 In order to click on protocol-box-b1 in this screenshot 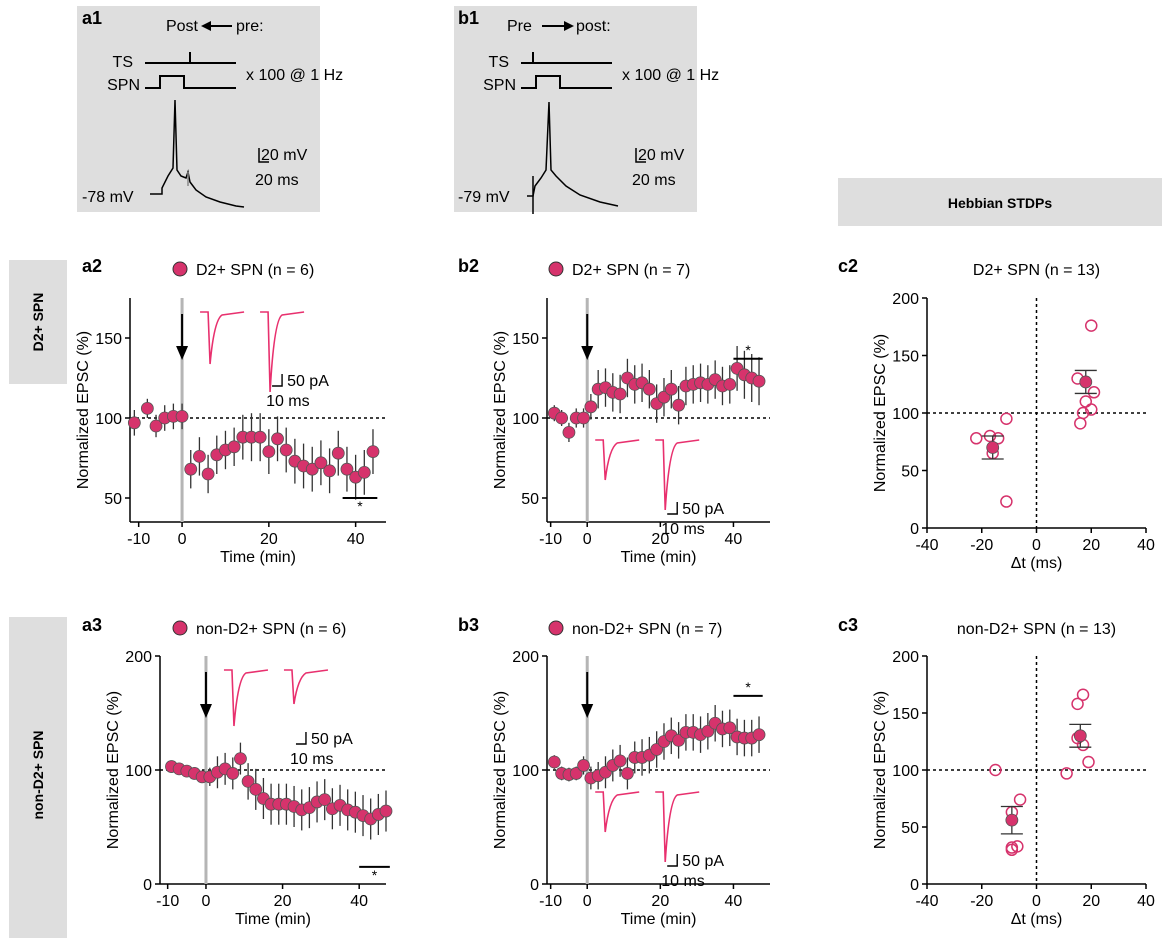, I will do `click(575, 109)`.